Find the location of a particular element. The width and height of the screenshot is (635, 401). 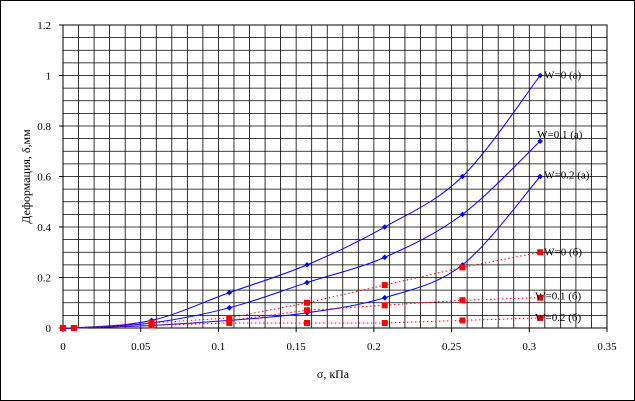

series-line is located at coordinates (302, 323).